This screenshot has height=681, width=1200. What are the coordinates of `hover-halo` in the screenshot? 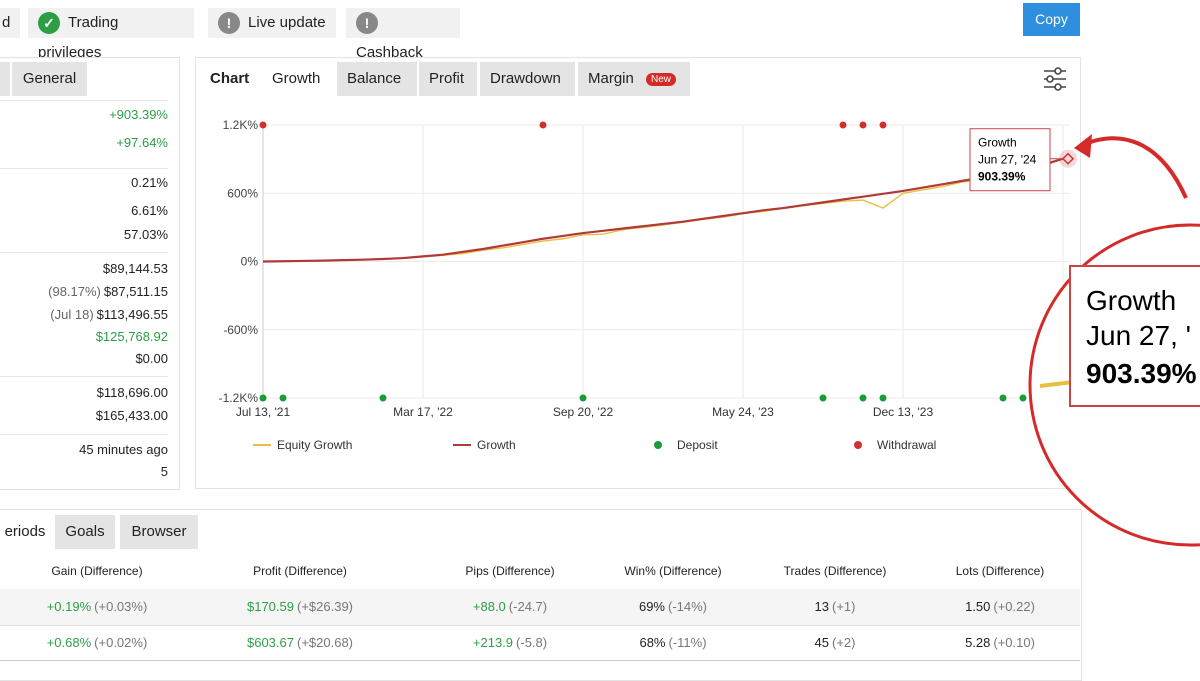 It's located at (1068, 158).